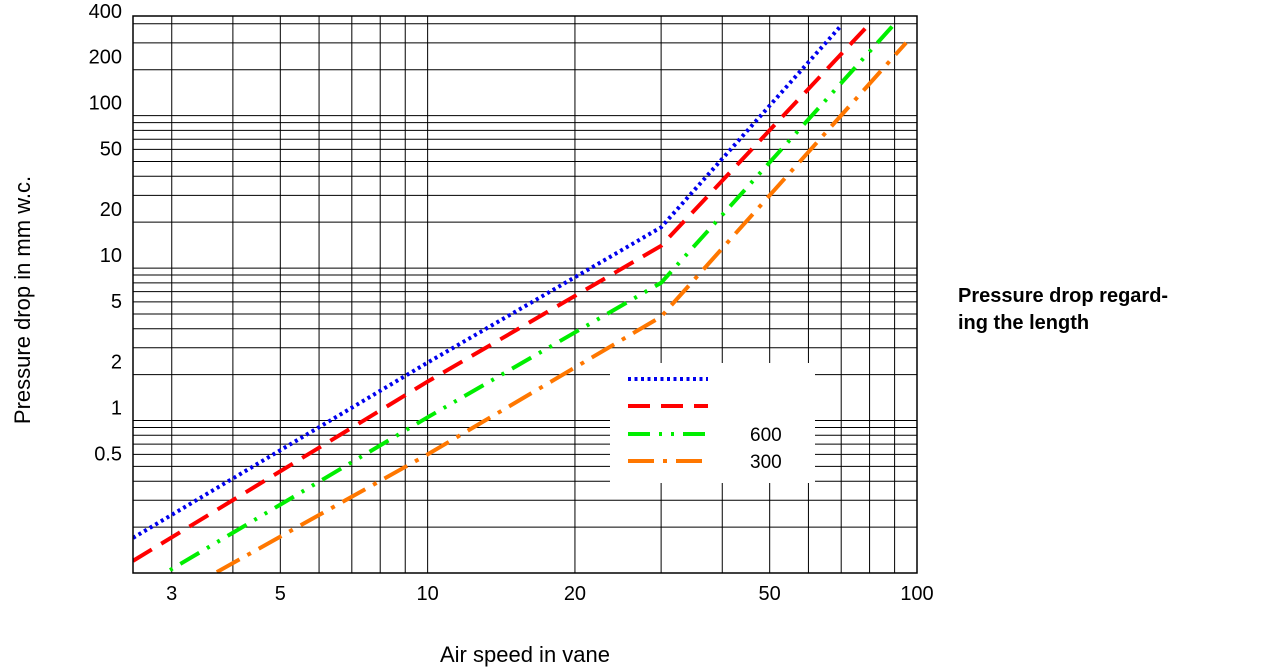  Describe the element at coordinates (111, 210) in the screenshot. I see `y-tick-label: 20` at that location.